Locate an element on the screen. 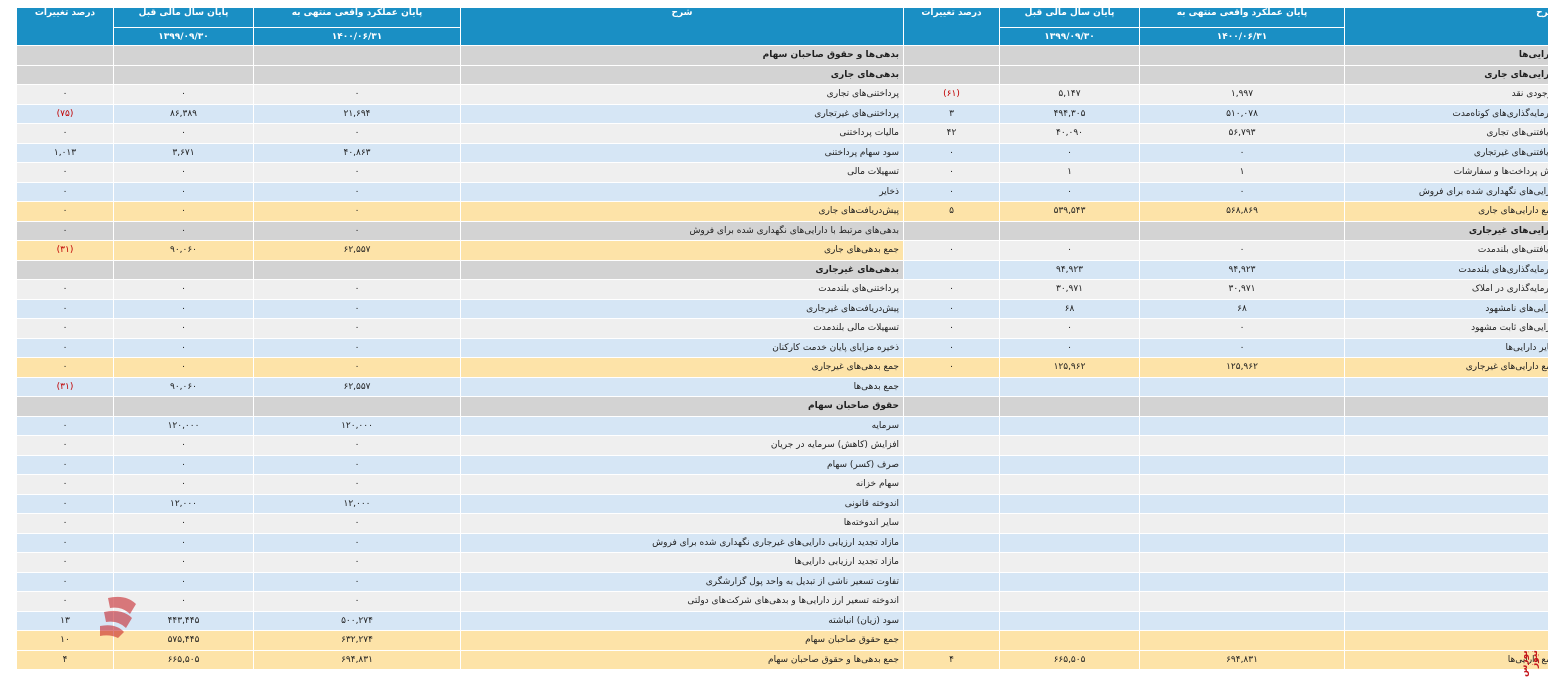 This screenshot has height=678, width=1548. liabilities-desc-header: شرح is located at coordinates (682, 26).